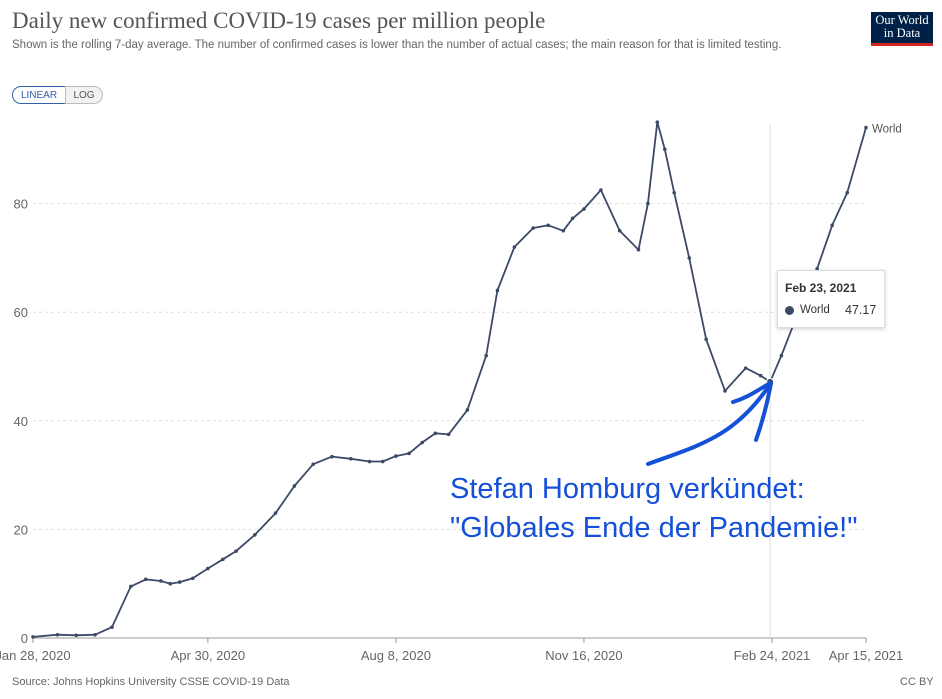  What do you see at coordinates (831, 299) in the screenshot?
I see `tooltip: Feb 23, 2021 World 47.17` at bounding box center [831, 299].